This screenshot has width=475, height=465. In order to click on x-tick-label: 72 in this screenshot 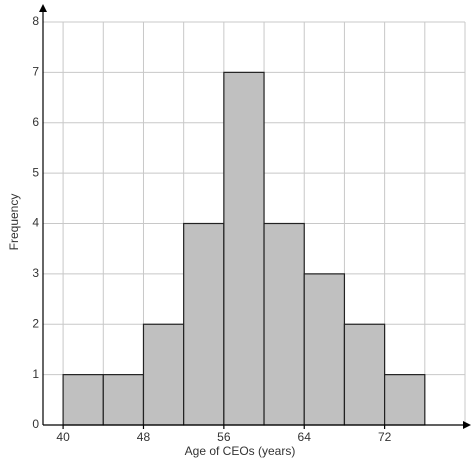, I will do `click(385, 437)`.